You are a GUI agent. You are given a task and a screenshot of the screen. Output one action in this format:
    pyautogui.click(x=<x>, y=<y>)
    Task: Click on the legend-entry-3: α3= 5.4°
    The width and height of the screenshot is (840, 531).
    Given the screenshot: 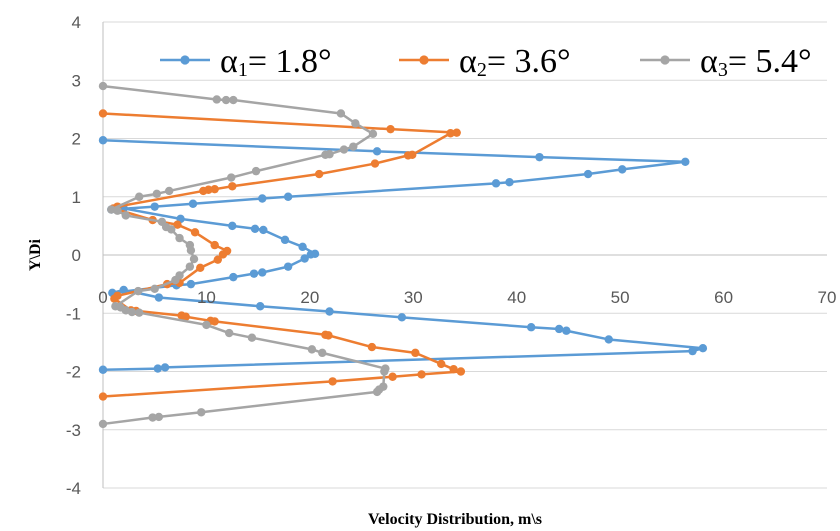 What is the action you would take?
    pyautogui.click(x=726, y=62)
    